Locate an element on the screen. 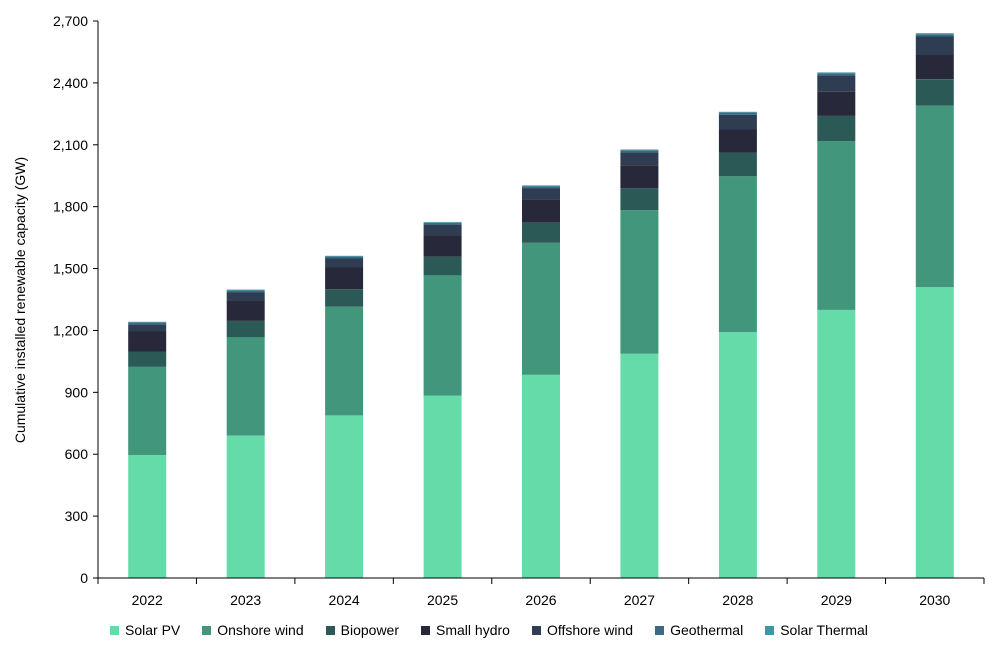 The image size is (1004, 658). bar-segment-2025-onshore-wind is located at coordinates (442, 335).